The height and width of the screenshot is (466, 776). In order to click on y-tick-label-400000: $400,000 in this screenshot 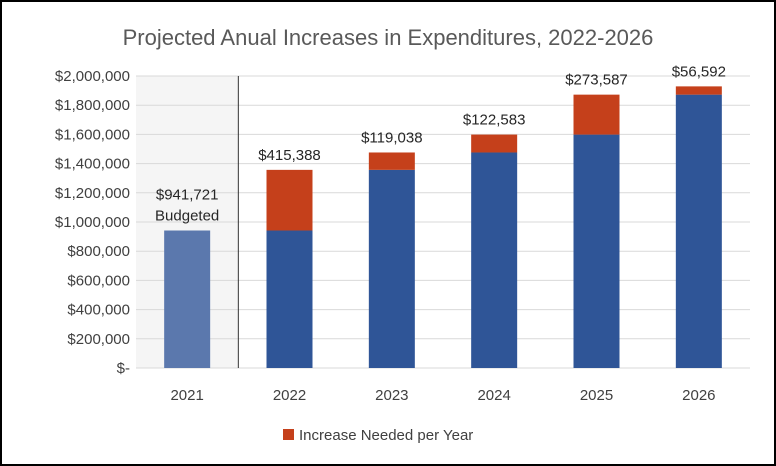, I will do `click(98, 310)`.